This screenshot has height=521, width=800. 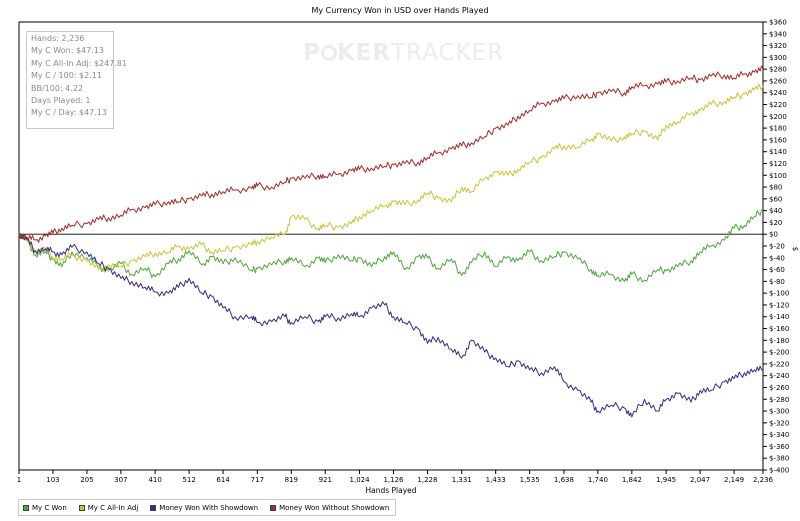 I want to click on stat-allin-adj: My C All-In Adj: $247.81, so click(x=79, y=63).